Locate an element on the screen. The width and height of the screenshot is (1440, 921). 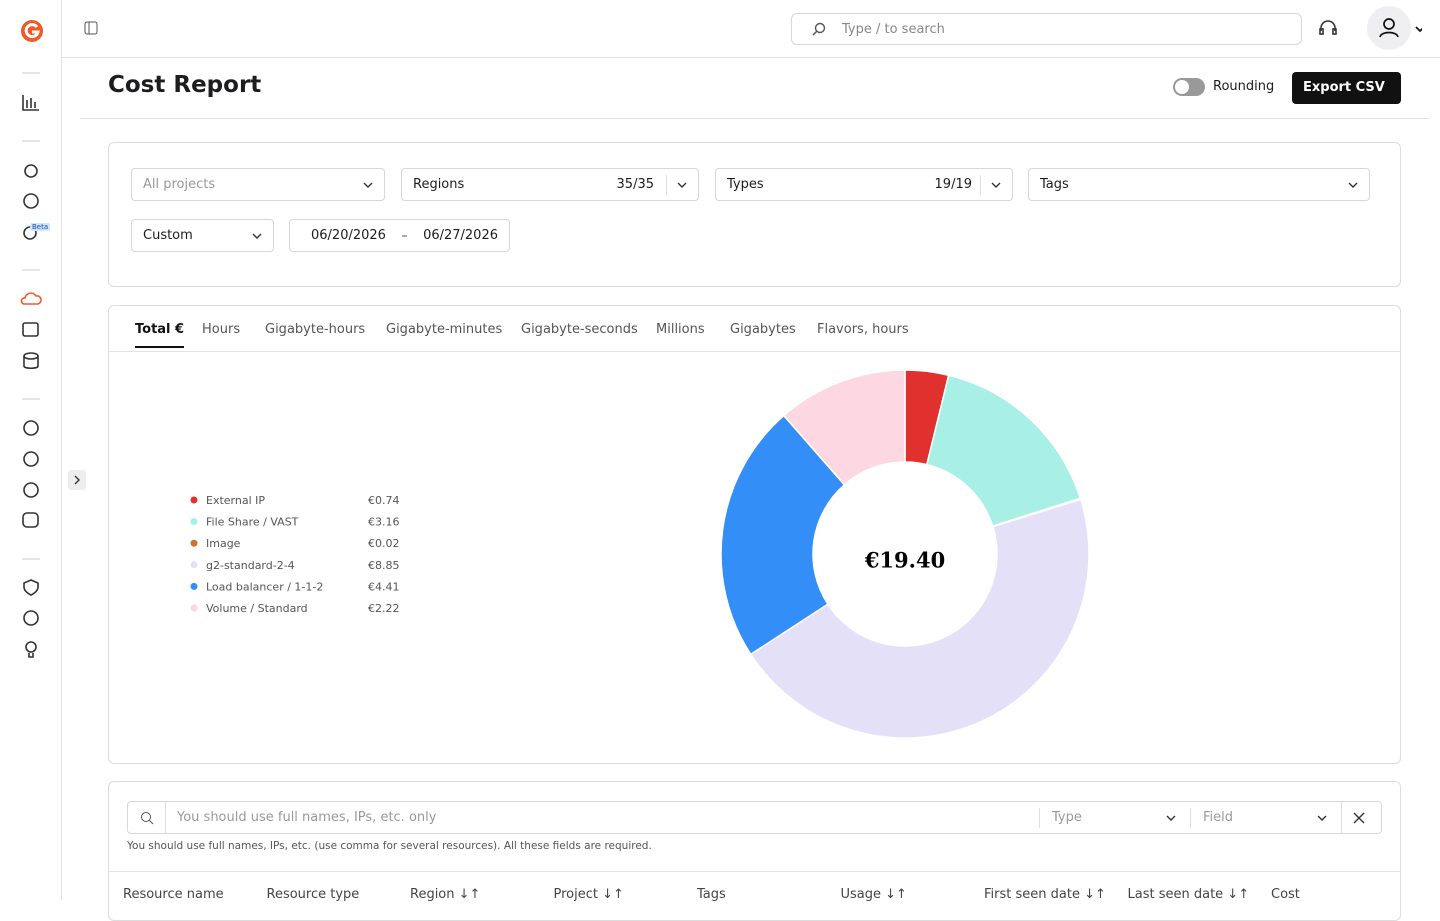
sidebar-icons is located at coordinates (31, 365).